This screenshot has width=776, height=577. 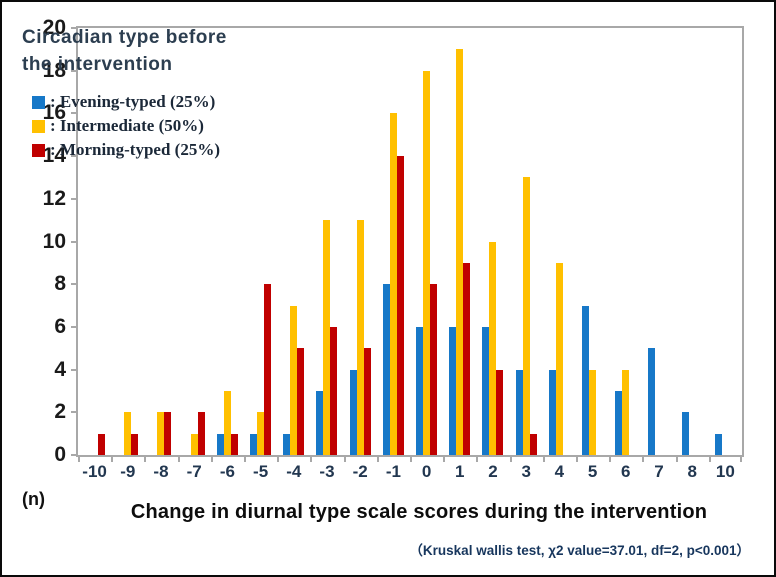 What do you see at coordinates (54, 241) in the screenshot?
I see `y-tick-label: 10` at bounding box center [54, 241].